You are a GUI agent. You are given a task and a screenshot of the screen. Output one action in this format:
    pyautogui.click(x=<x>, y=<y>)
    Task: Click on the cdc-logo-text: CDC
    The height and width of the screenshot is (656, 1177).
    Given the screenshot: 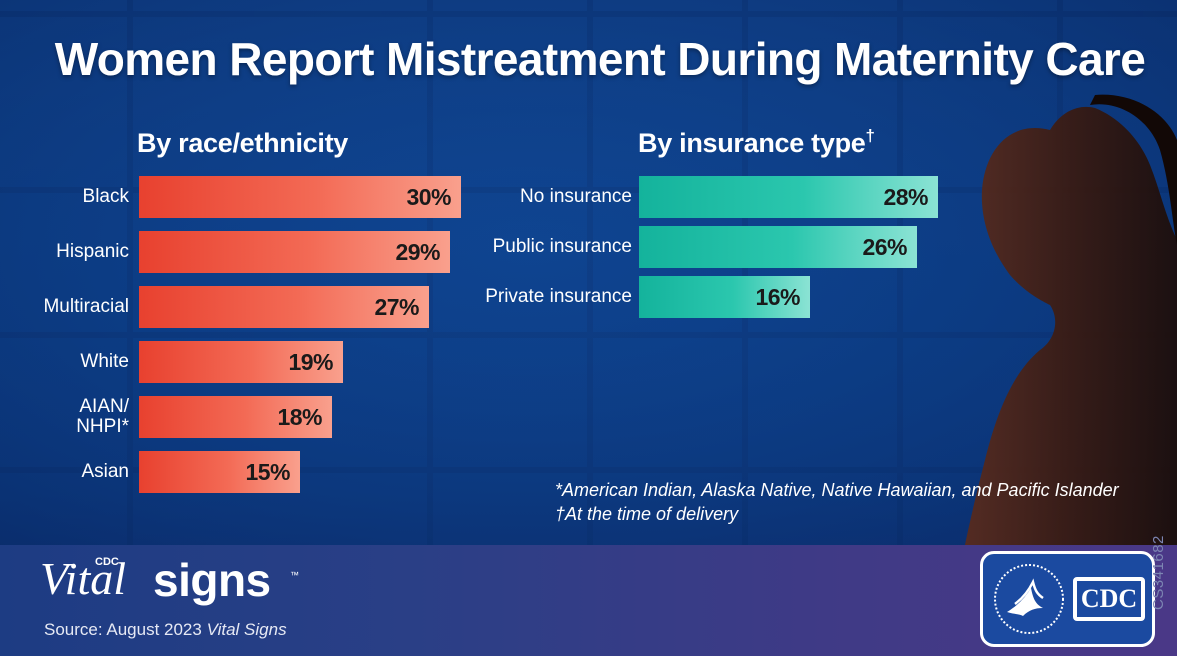 What is the action you would take?
    pyautogui.click(x=1109, y=599)
    